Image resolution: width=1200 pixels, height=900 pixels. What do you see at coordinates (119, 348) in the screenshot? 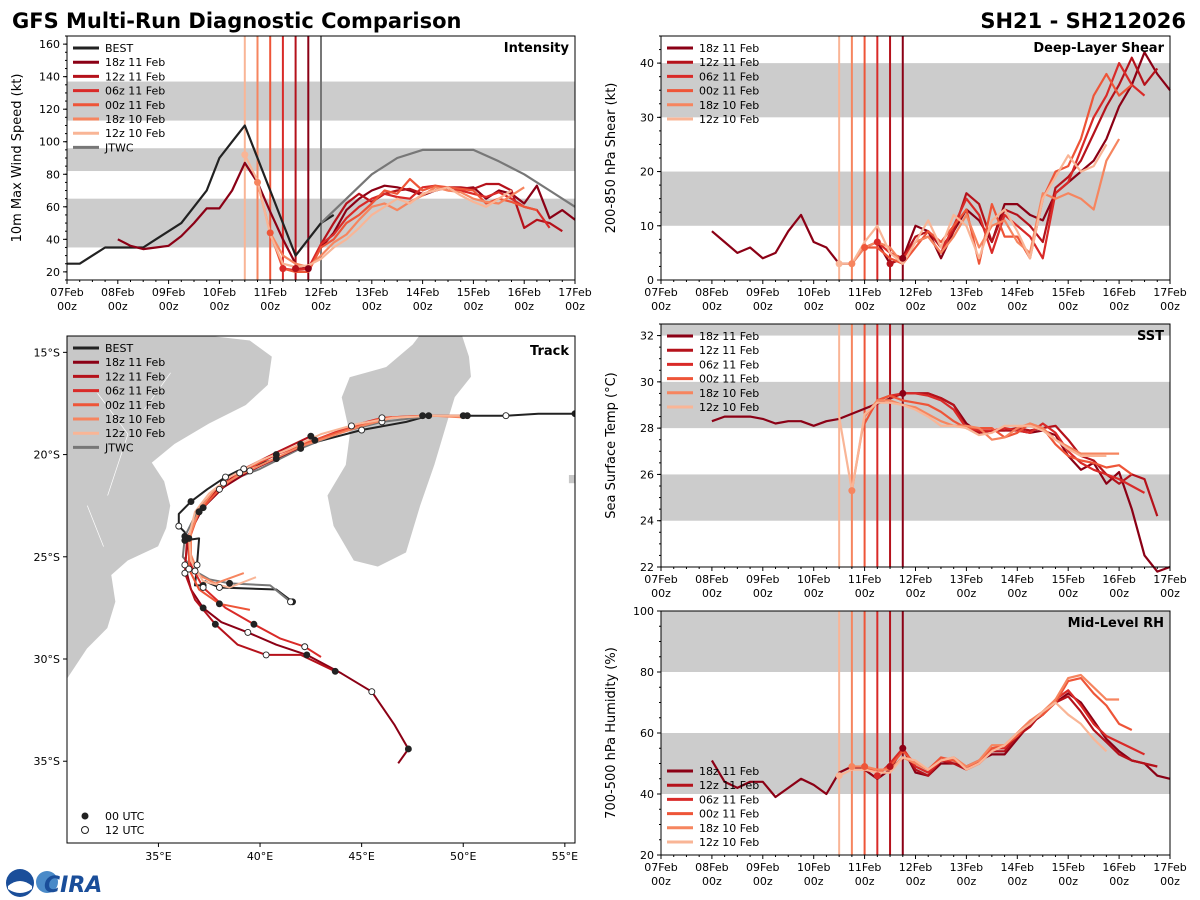
I see `track-legend-label-best: BEST` at bounding box center [119, 348].